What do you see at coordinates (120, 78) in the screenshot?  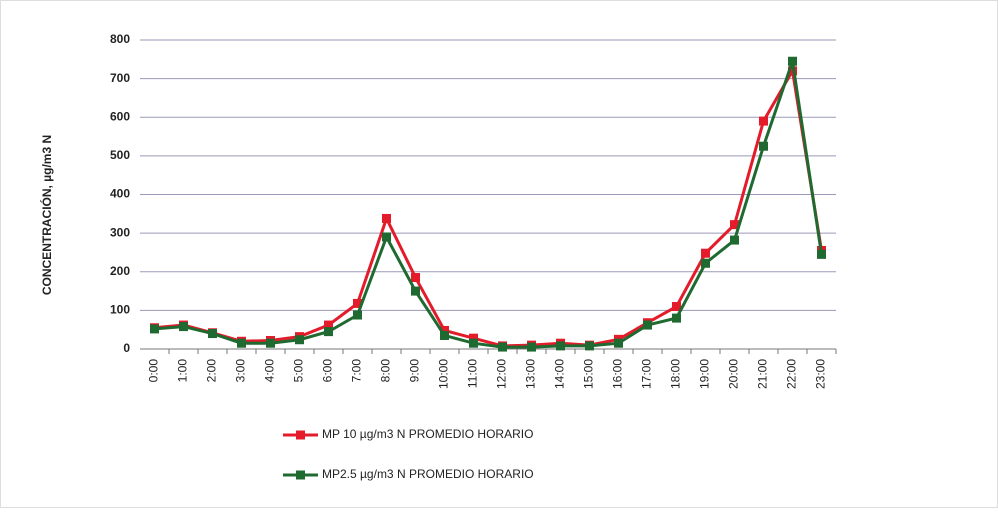 I see `y-tick-label: 700` at bounding box center [120, 78].